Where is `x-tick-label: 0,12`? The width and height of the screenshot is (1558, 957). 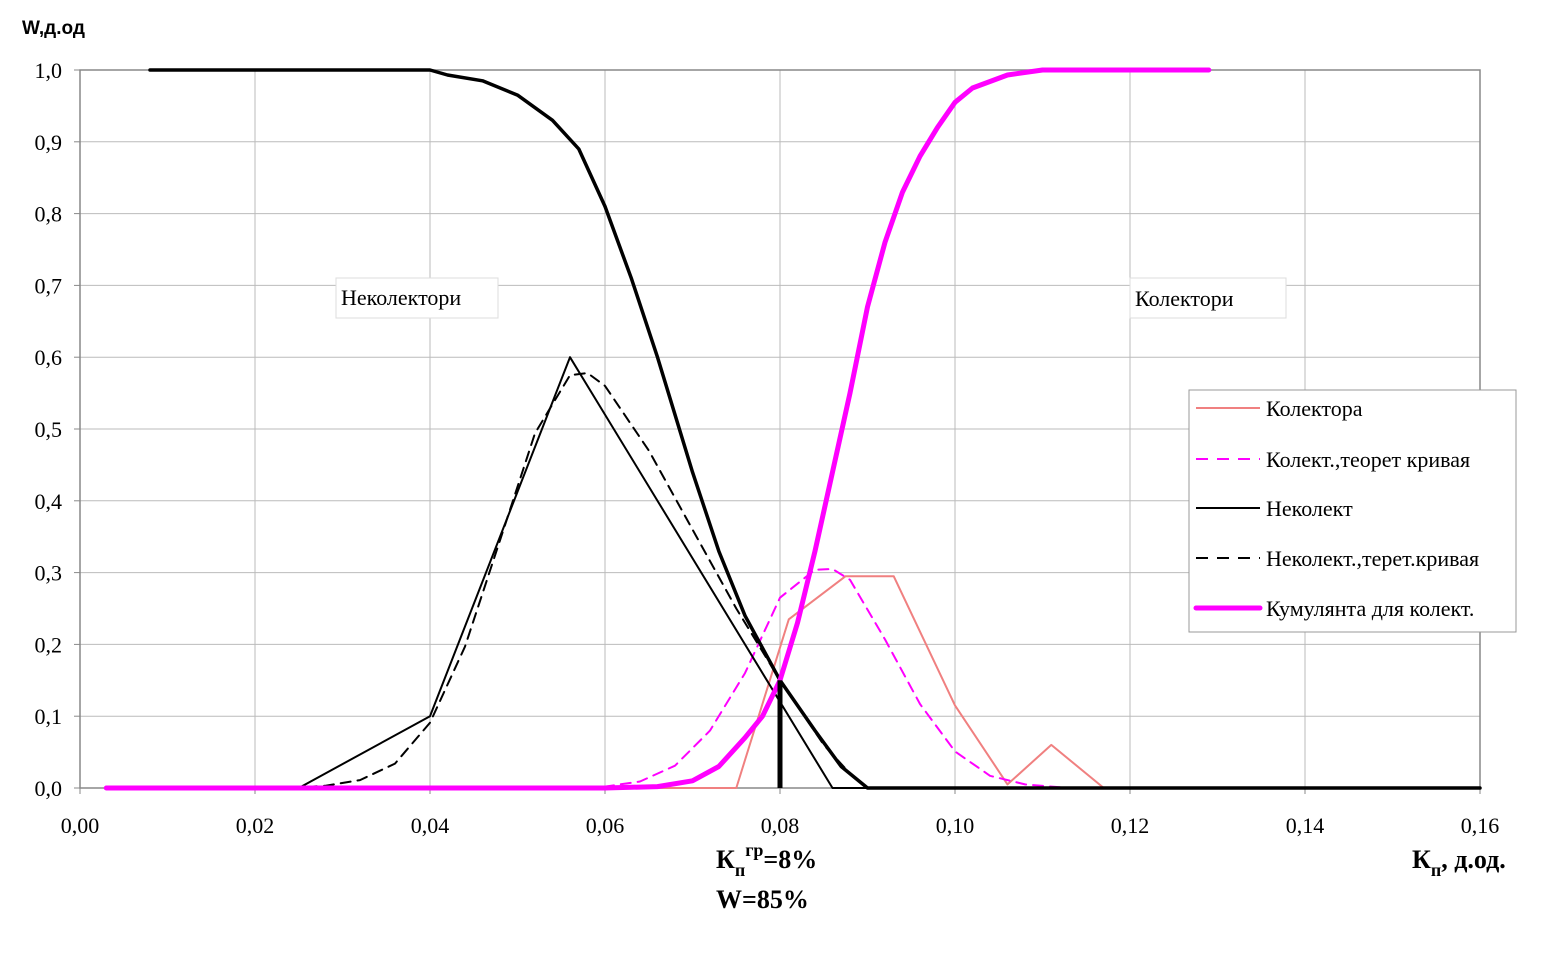
x-tick-label: 0,12 is located at coordinates (1130, 825).